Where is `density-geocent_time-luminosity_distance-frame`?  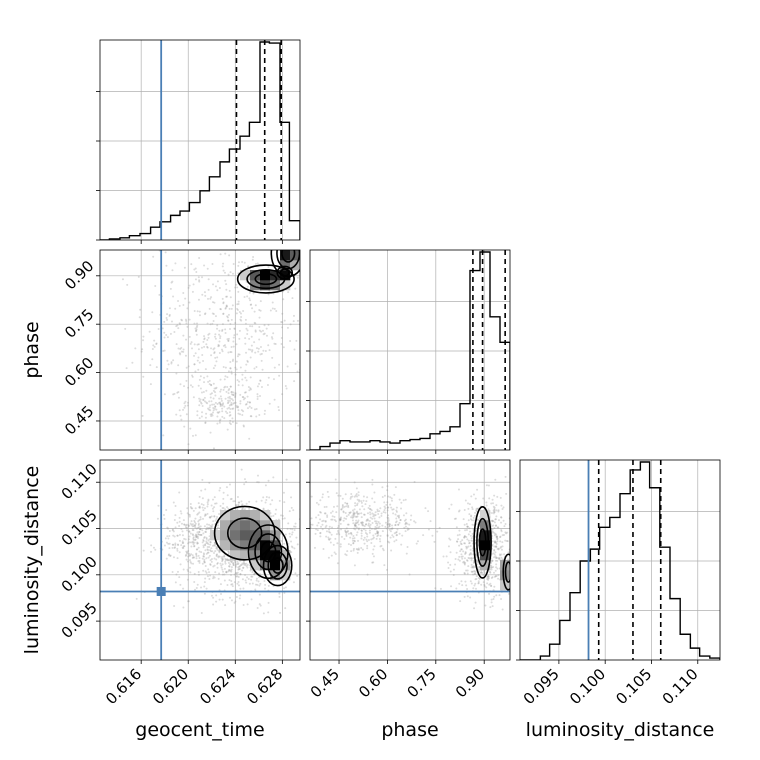
density-geocent_time-luminosity_distance-frame is located at coordinates (200, 560).